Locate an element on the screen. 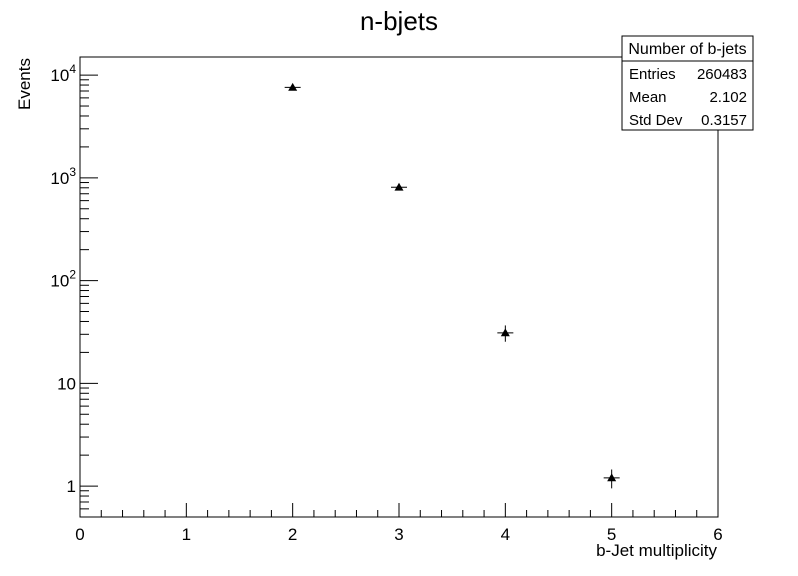 The width and height of the screenshot is (798, 576). stats-mean-value: 2.102 is located at coordinates (728, 97).